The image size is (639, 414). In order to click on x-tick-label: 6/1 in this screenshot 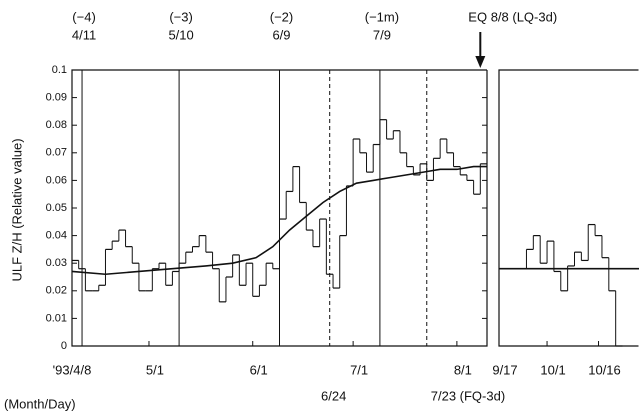, I will do `click(259, 369)`.